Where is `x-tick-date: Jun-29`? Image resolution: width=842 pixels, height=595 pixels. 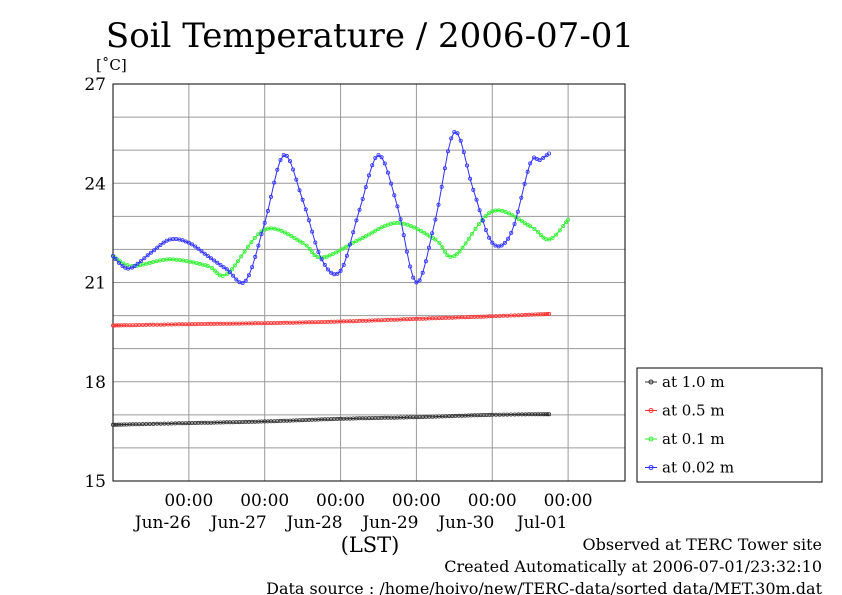
x-tick-date: Jun-29 is located at coordinates (389, 523).